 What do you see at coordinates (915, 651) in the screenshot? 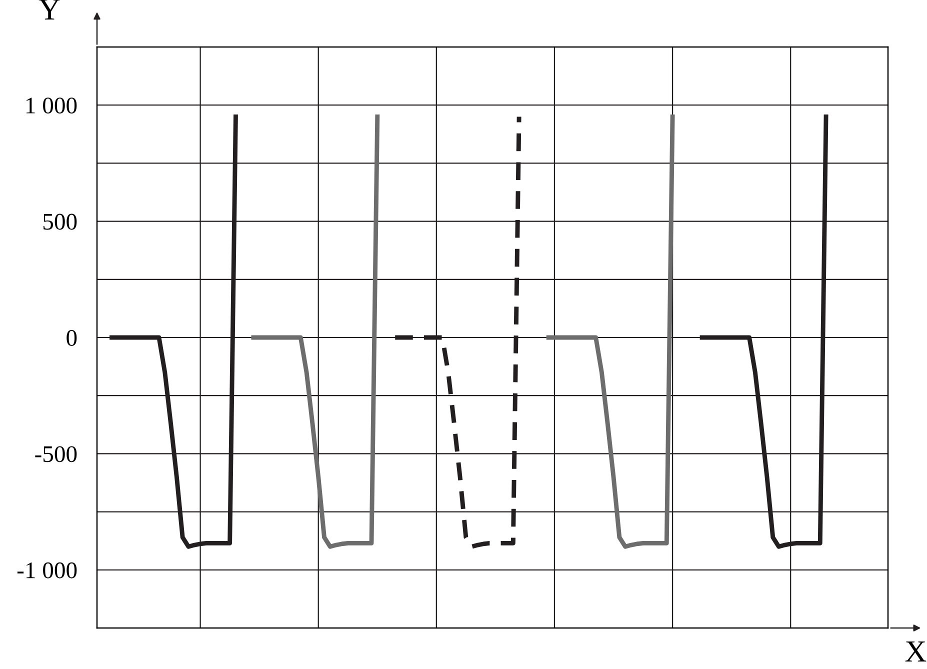
I see `x-axis-title: X` at bounding box center [915, 651].